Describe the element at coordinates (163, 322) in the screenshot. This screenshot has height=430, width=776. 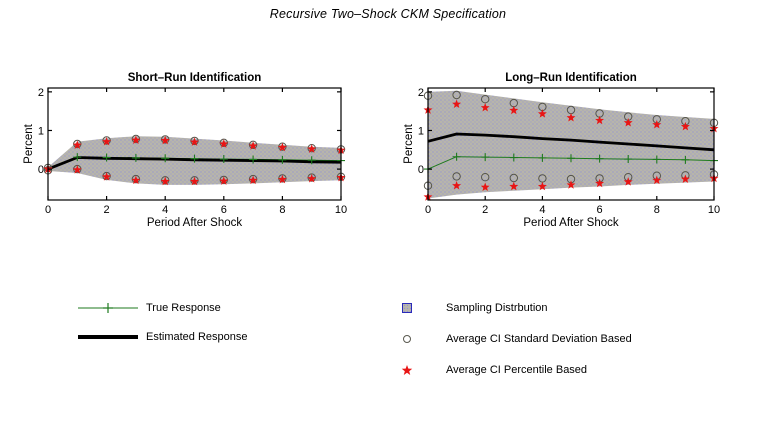
I see `legend-responses: True Response Estimated Response` at that location.